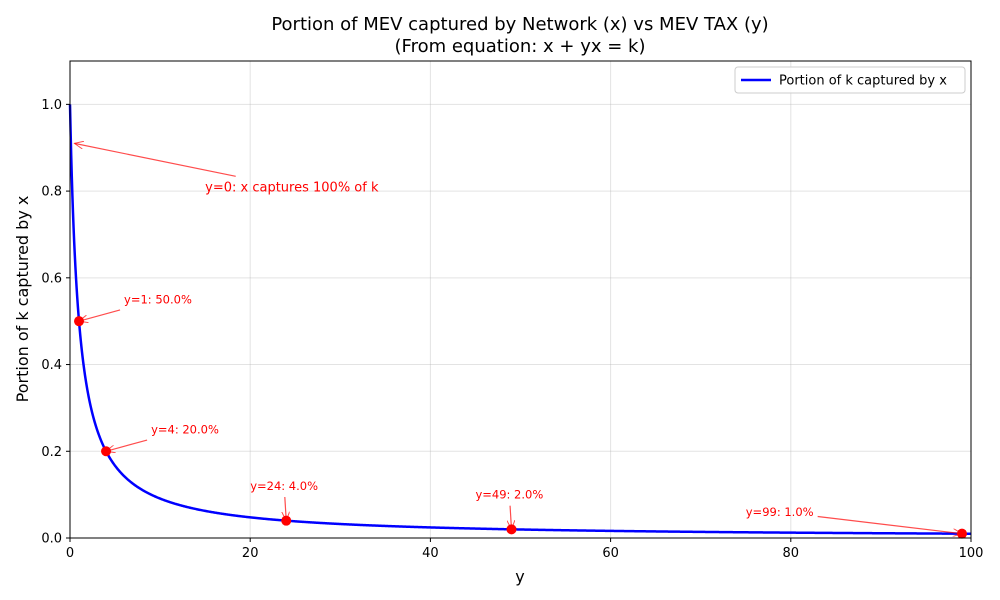 The width and height of the screenshot is (1000, 600). Describe the element at coordinates (51, 192) in the screenshot. I see `y-tick-label: 0.8` at that location.